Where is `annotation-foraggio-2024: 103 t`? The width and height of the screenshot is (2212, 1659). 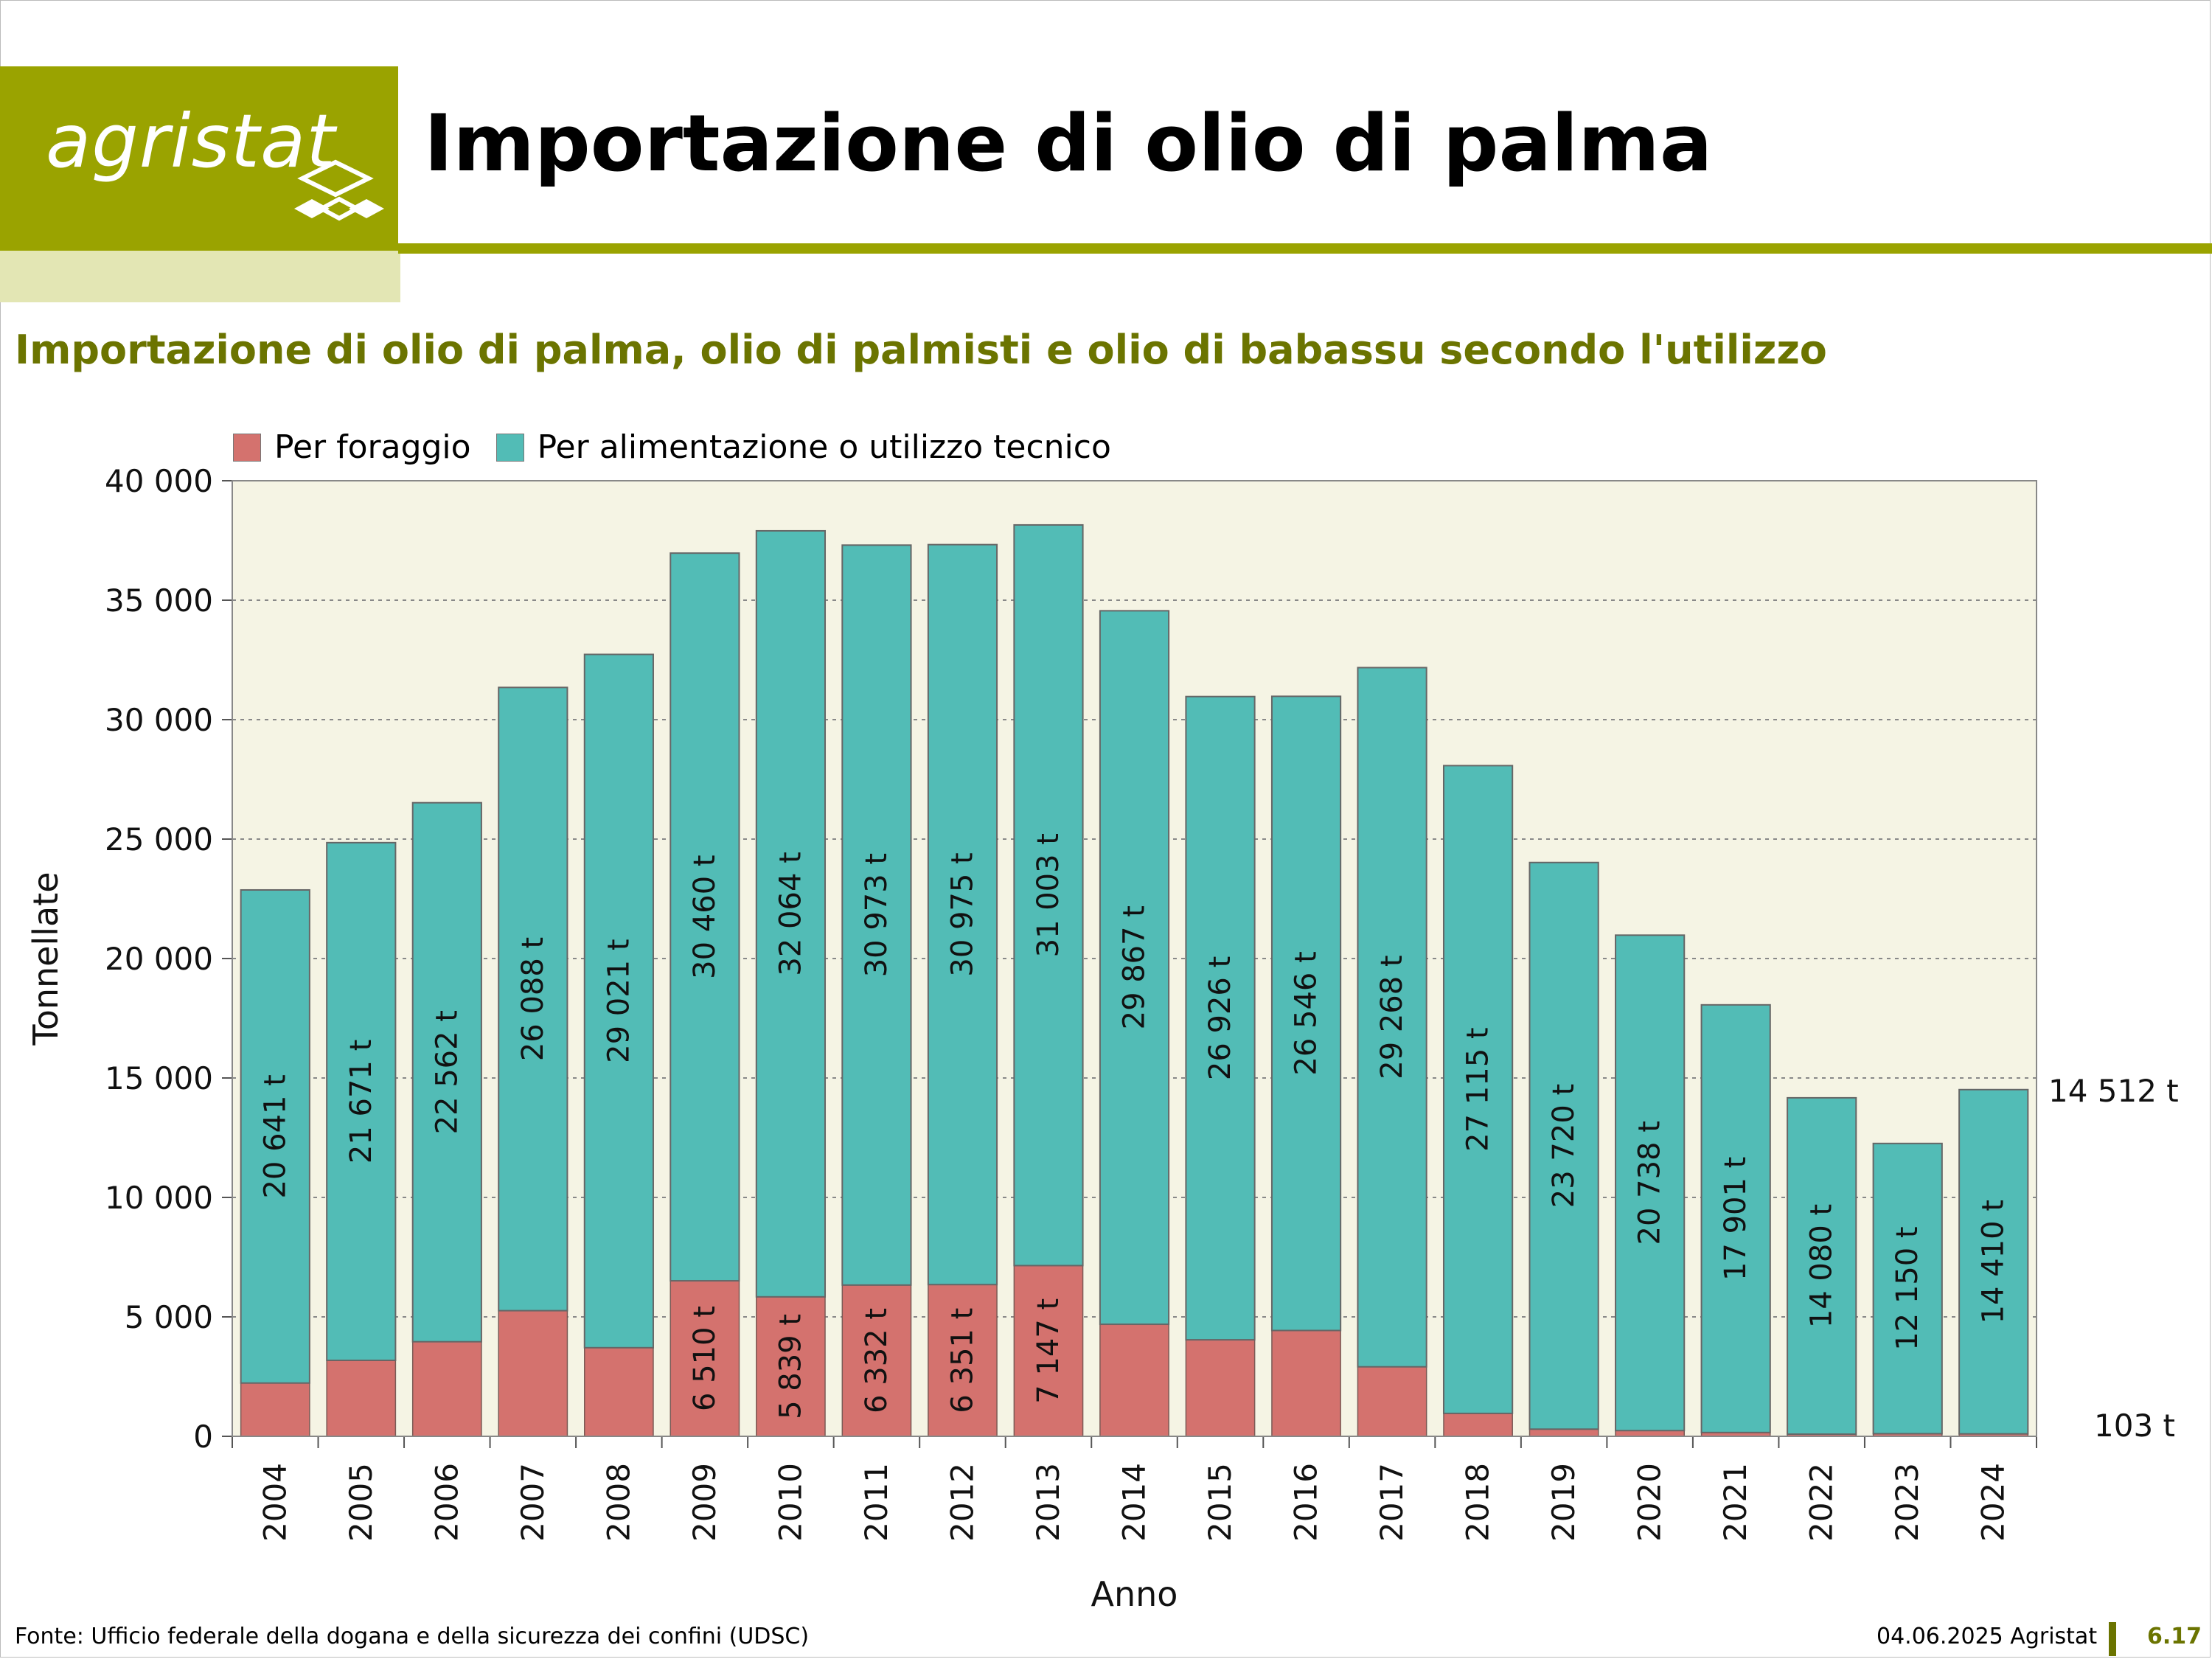
annotation-foraggio-2024: 103 t is located at coordinates (2134, 1426).